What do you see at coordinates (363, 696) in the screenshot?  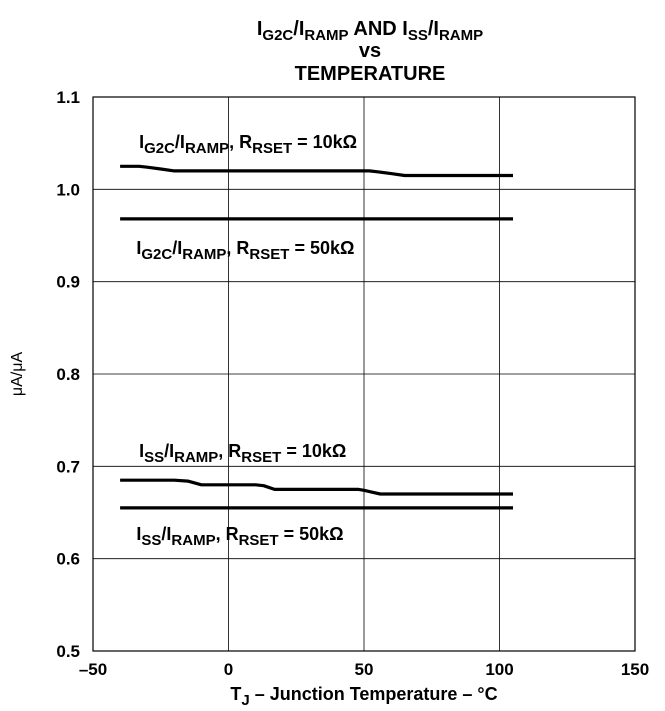 I see `x-axis-label: TJ – Junction Temperature – °C` at bounding box center [363, 696].